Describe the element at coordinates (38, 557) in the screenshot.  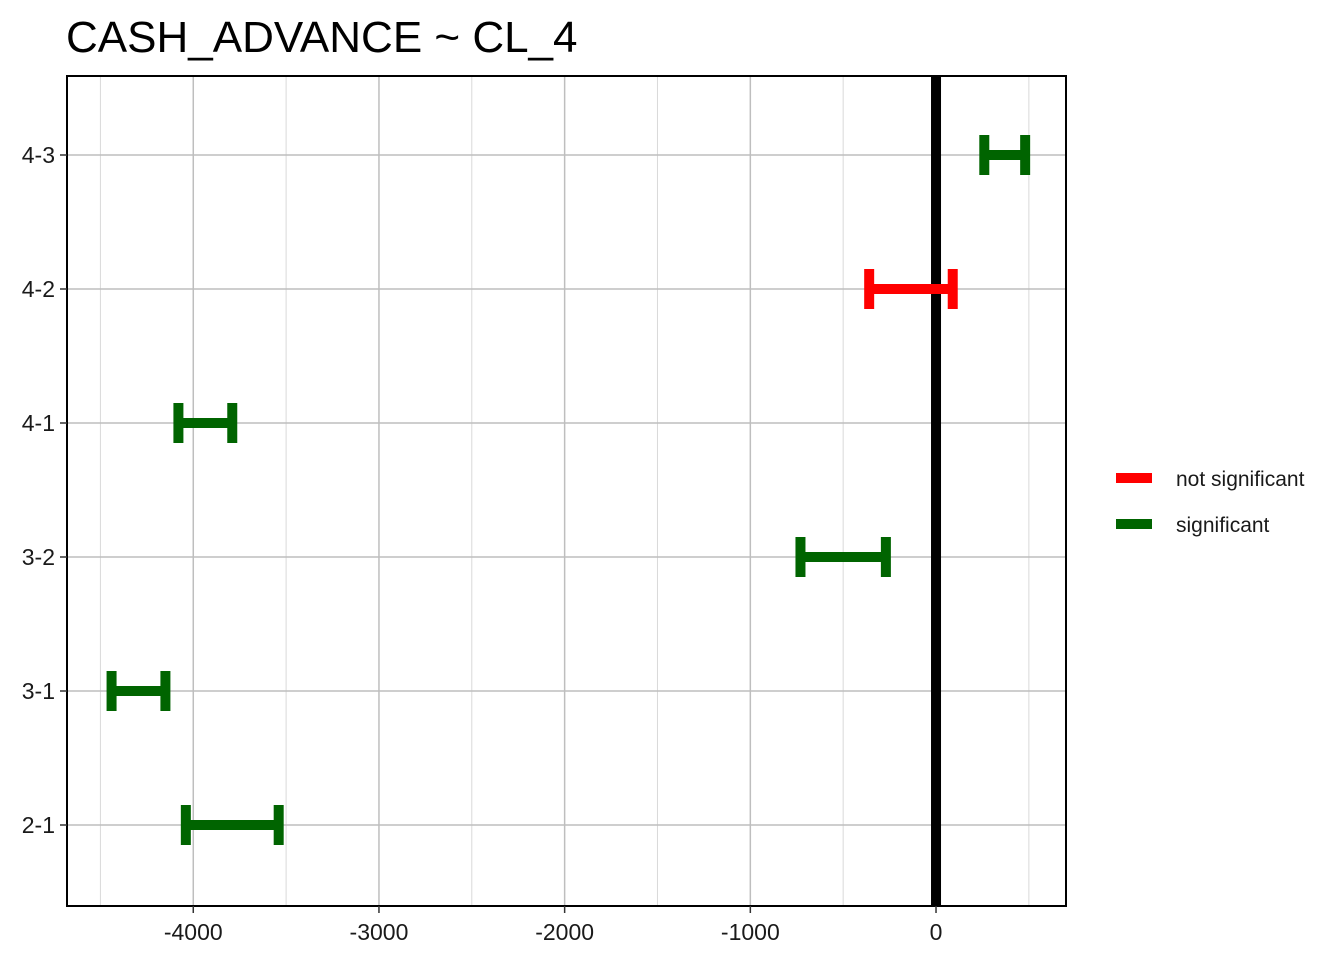
I see `y-tick-label: 3-2` at that location.